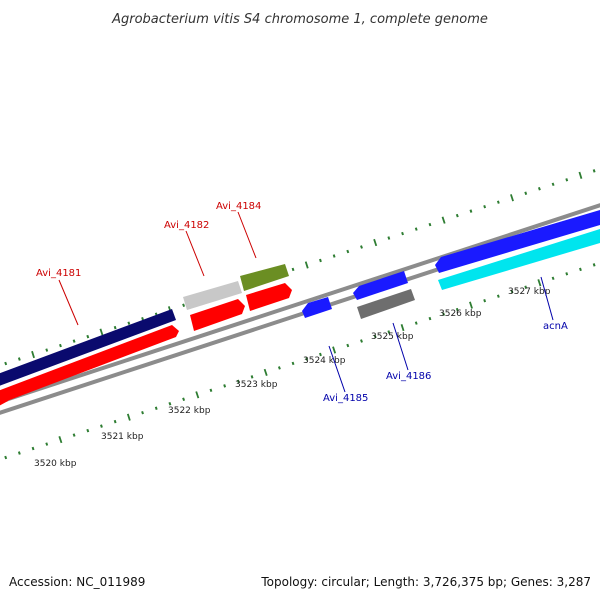  Describe the element at coordinates (529, 292) in the screenshot. I see `tick-label-3527: 3527 kbp` at that location.